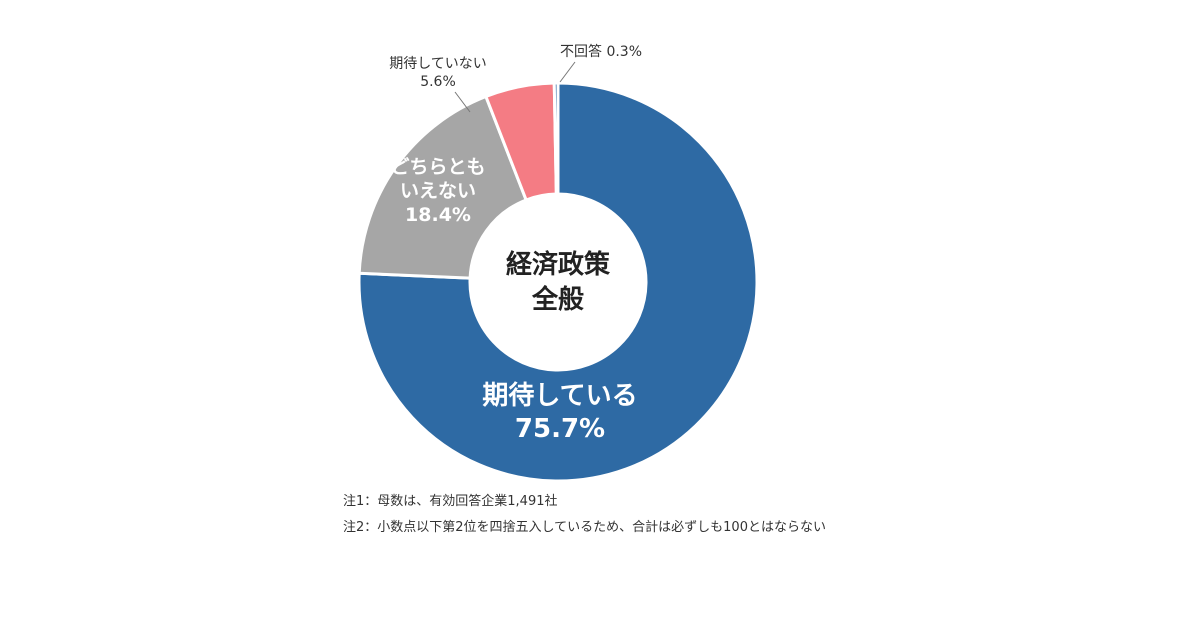 Image resolution: width=1200 pixels, height=630 pixels. I want to click on slice-label-expecting: 期待している 75.7%, so click(560, 412).